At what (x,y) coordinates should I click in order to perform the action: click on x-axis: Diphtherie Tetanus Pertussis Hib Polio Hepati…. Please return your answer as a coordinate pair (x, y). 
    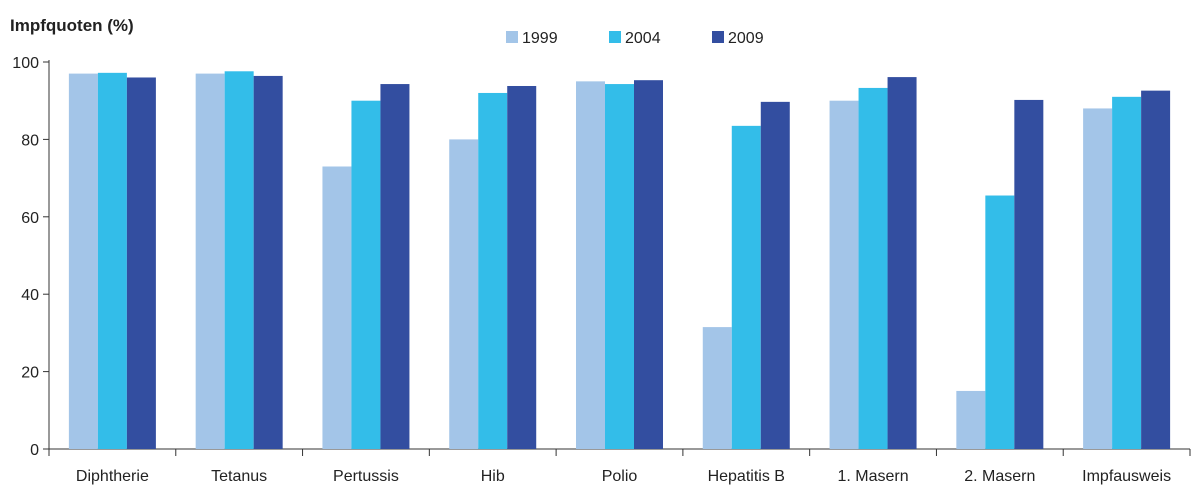
    Looking at the image, I should click on (619, 466).